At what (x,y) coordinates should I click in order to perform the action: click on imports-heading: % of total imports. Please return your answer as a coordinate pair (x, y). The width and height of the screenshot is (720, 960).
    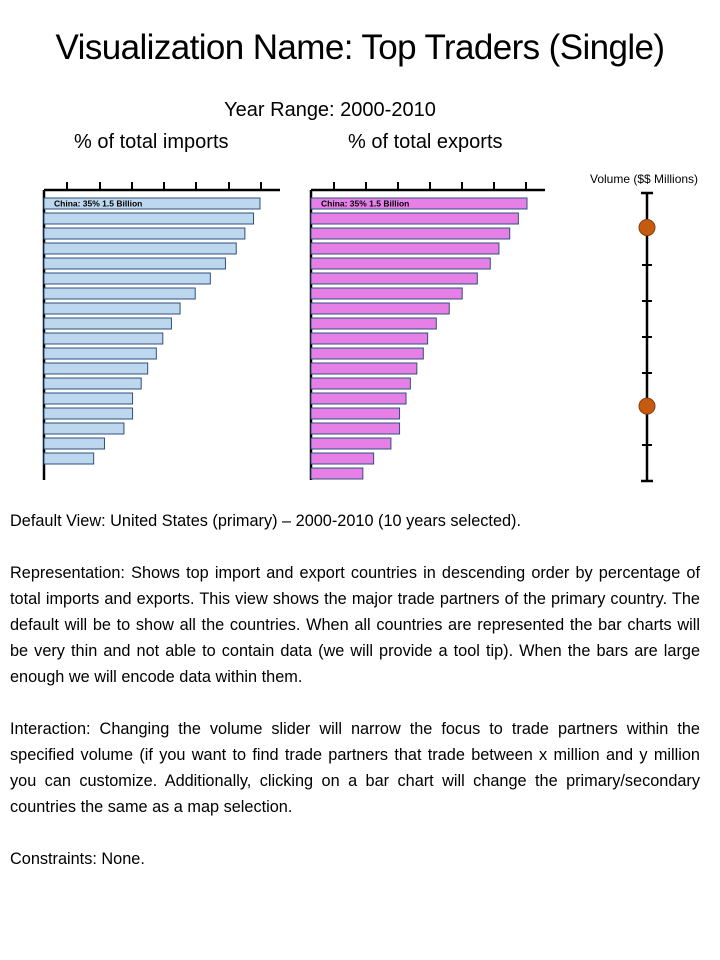
    Looking at the image, I should click on (151, 142).